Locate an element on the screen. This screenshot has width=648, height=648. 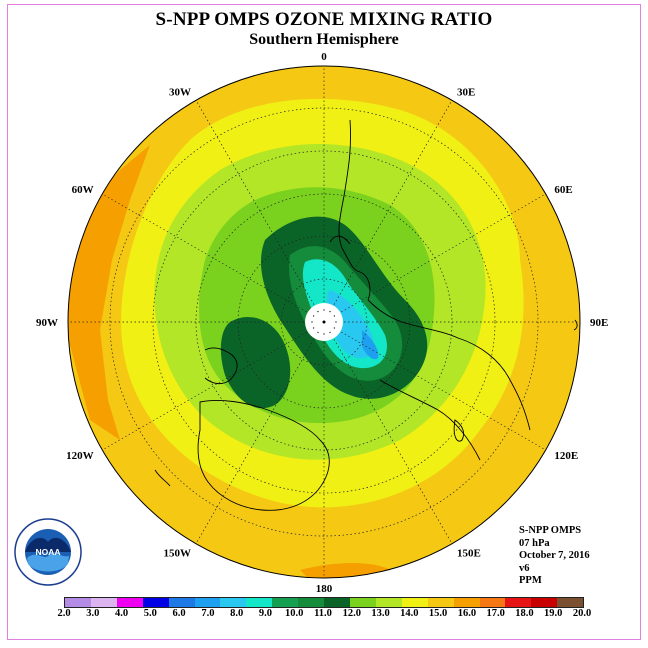
colorbar-tick-label: 8.0 is located at coordinates (237, 613).